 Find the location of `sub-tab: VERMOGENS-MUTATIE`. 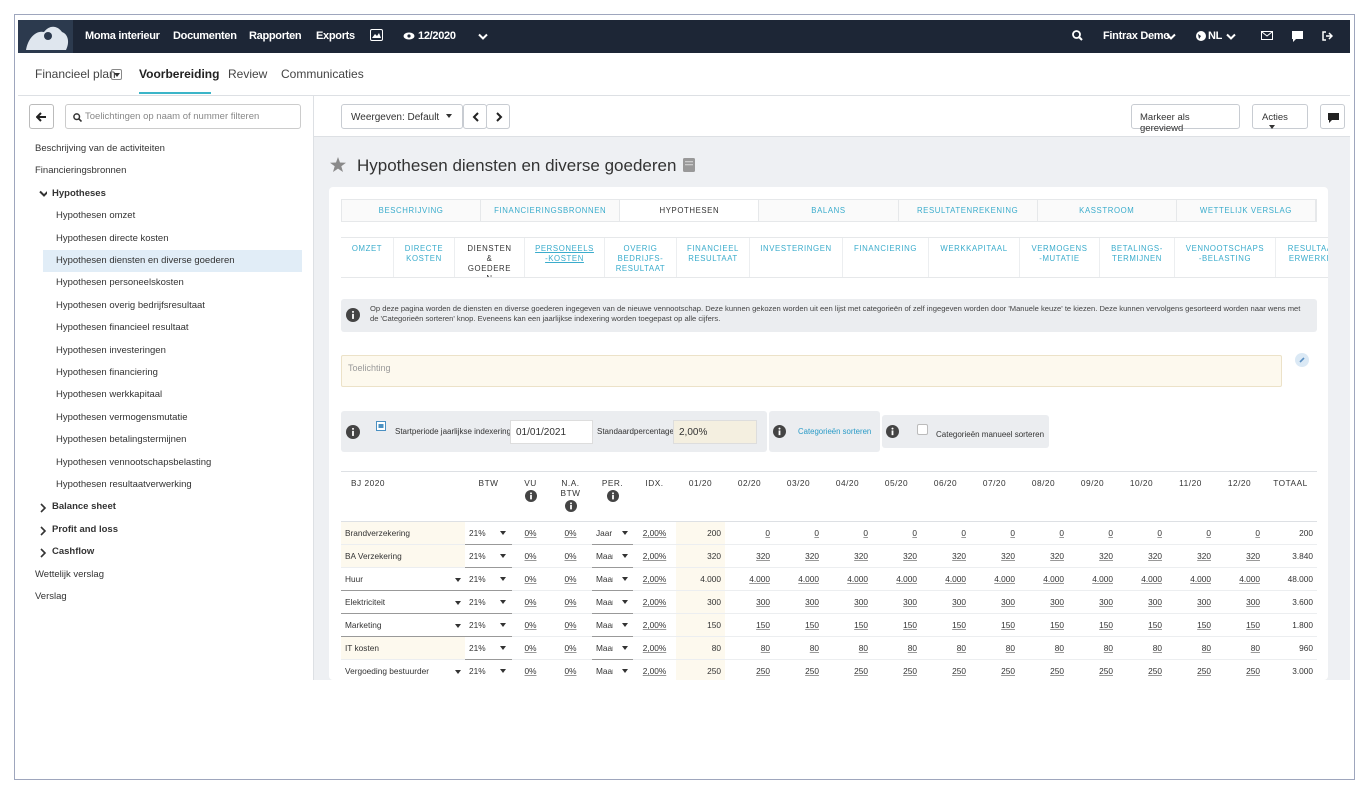

sub-tab: VERMOGENS-MUTATIE is located at coordinates (1060, 257).